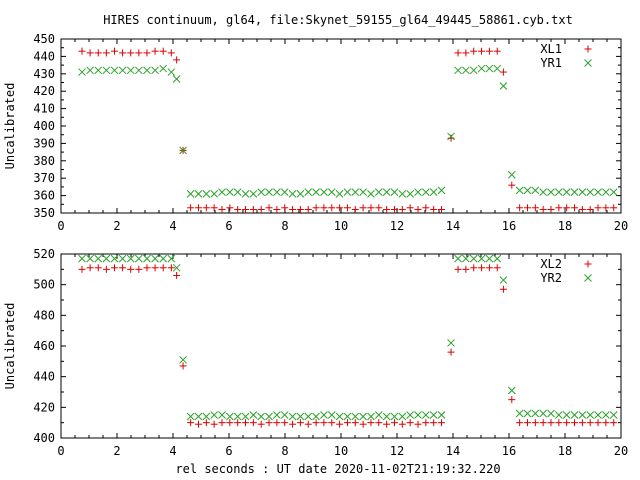 This screenshot has height=480, width=640. I want to click on y-tick-label: 480, so click(44, 315).